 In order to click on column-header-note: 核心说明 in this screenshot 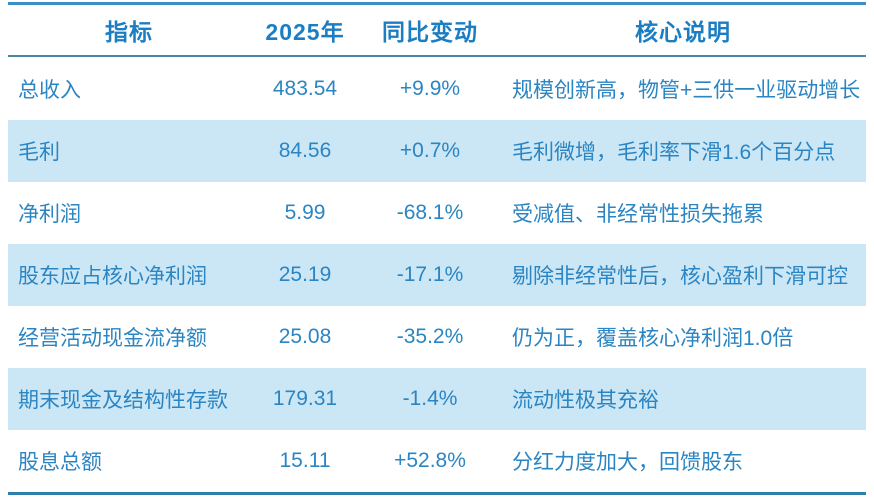, I will do `click(683, 32)`.